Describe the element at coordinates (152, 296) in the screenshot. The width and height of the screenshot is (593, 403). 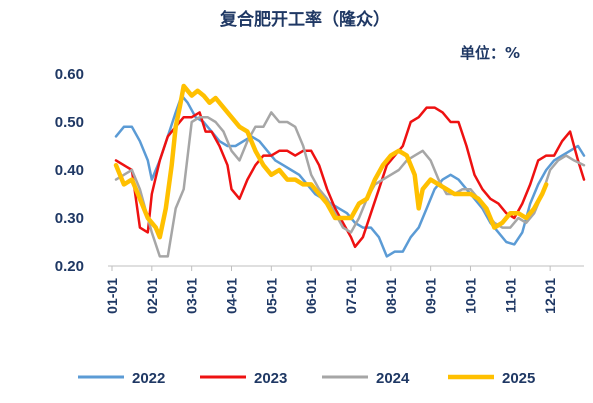
I see `x-tick-label: 02-01` at that location.